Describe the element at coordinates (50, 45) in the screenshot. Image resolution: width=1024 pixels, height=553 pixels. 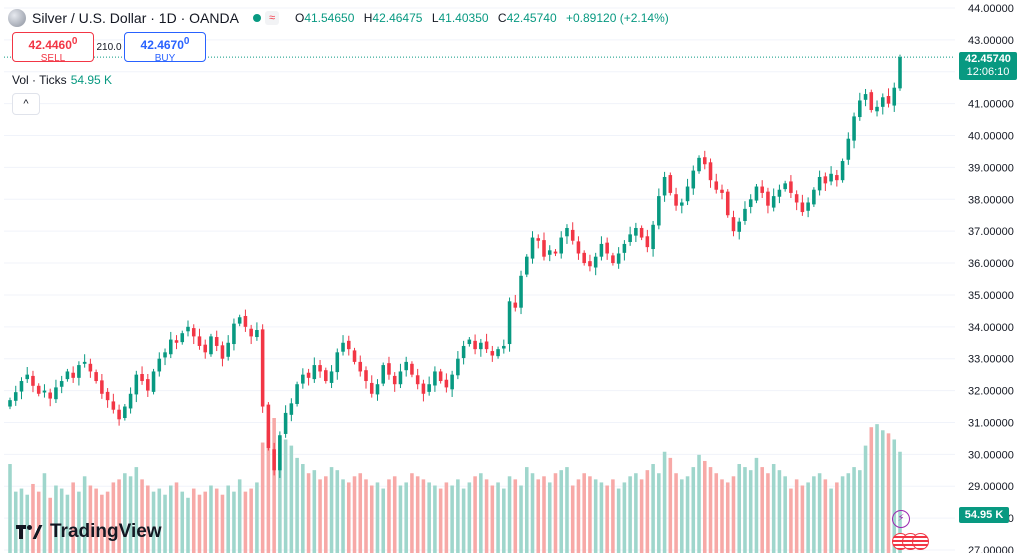
I see `sell-price: 42.4460` at that location.